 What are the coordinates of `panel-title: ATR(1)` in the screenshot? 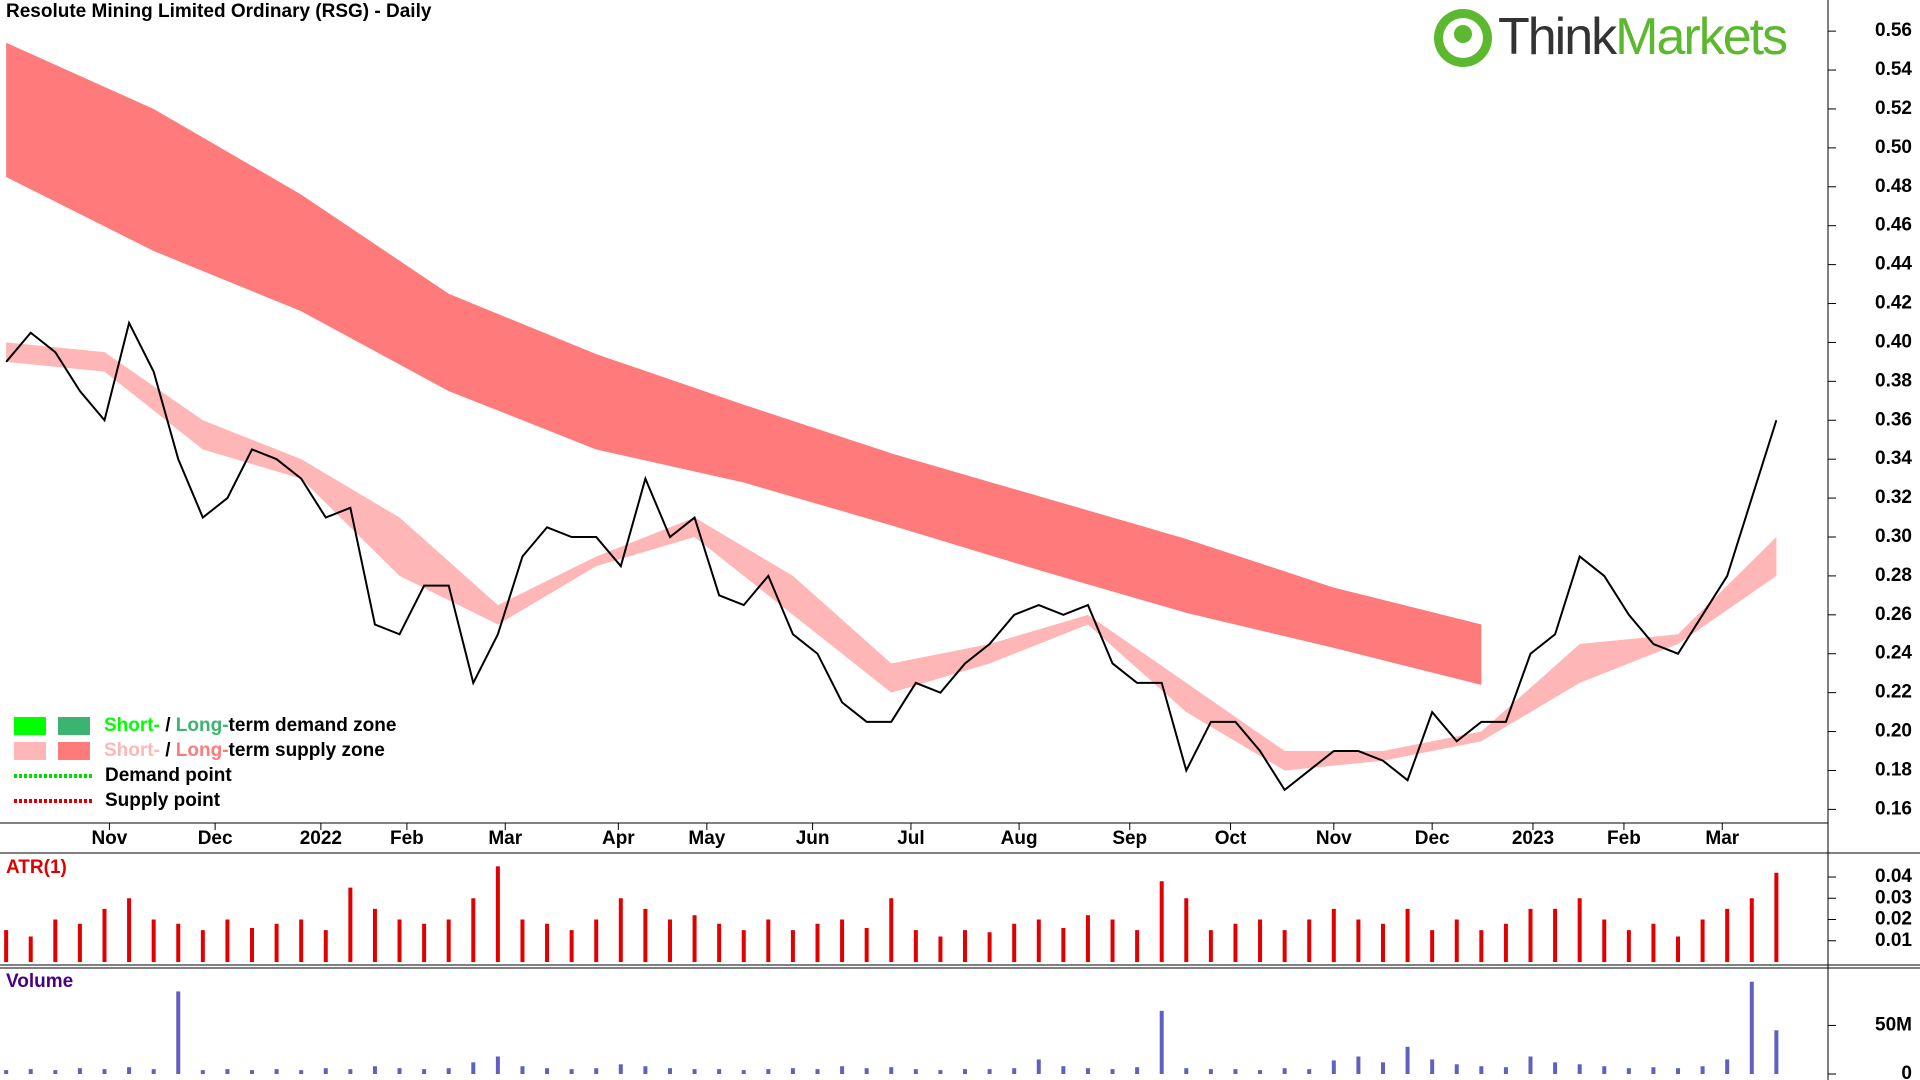 It's located at (36, 867).